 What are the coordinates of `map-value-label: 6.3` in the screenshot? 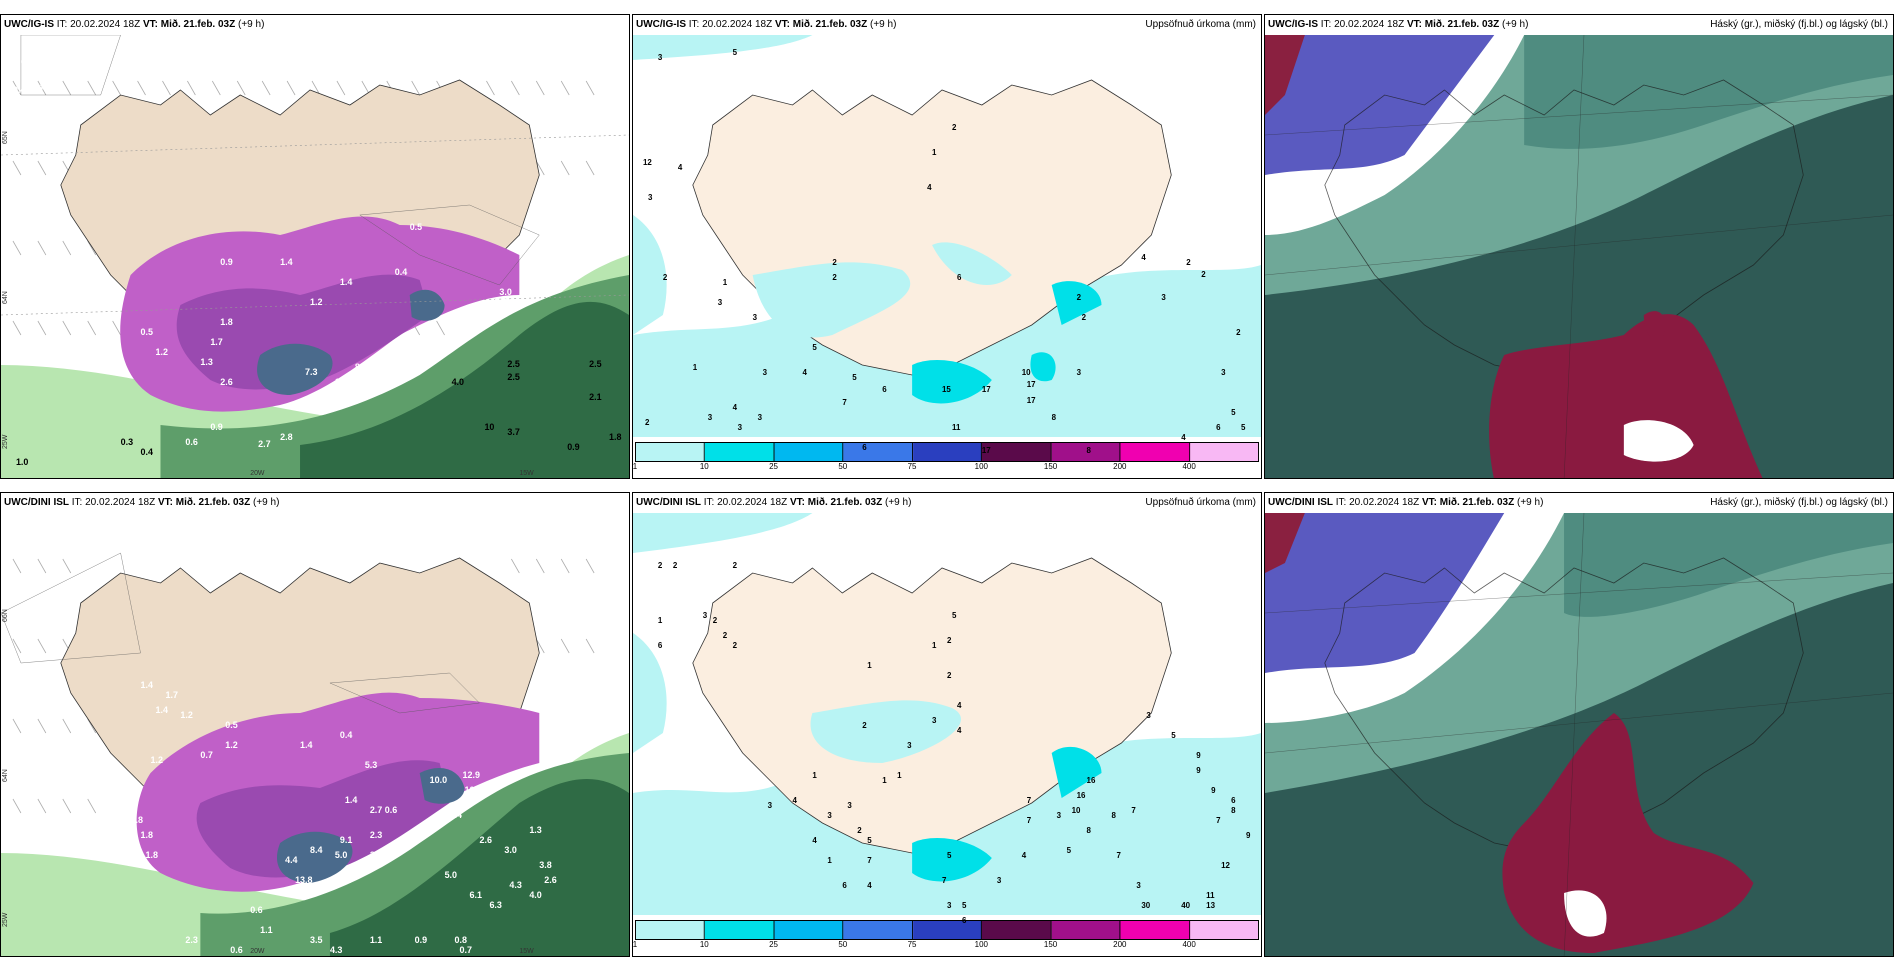 It's located at (495, 905).